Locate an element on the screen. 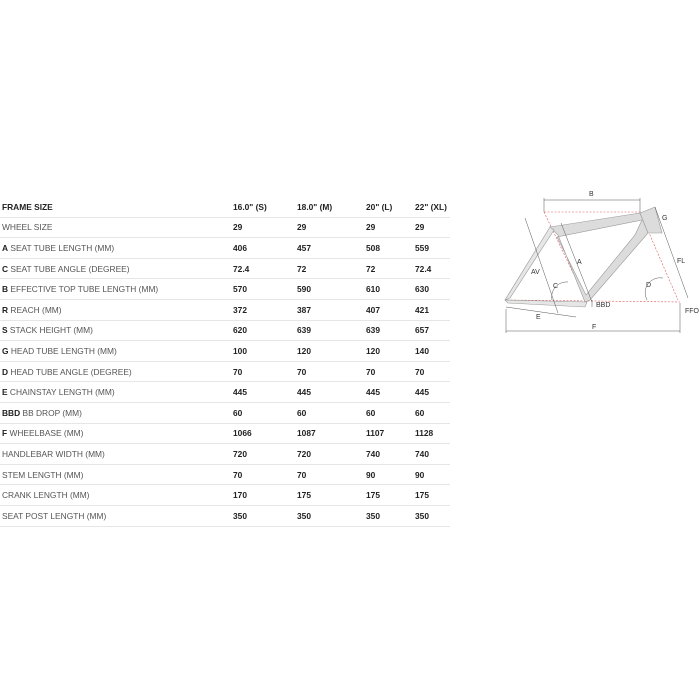  label-B: B is located at coordinates (591, 194).